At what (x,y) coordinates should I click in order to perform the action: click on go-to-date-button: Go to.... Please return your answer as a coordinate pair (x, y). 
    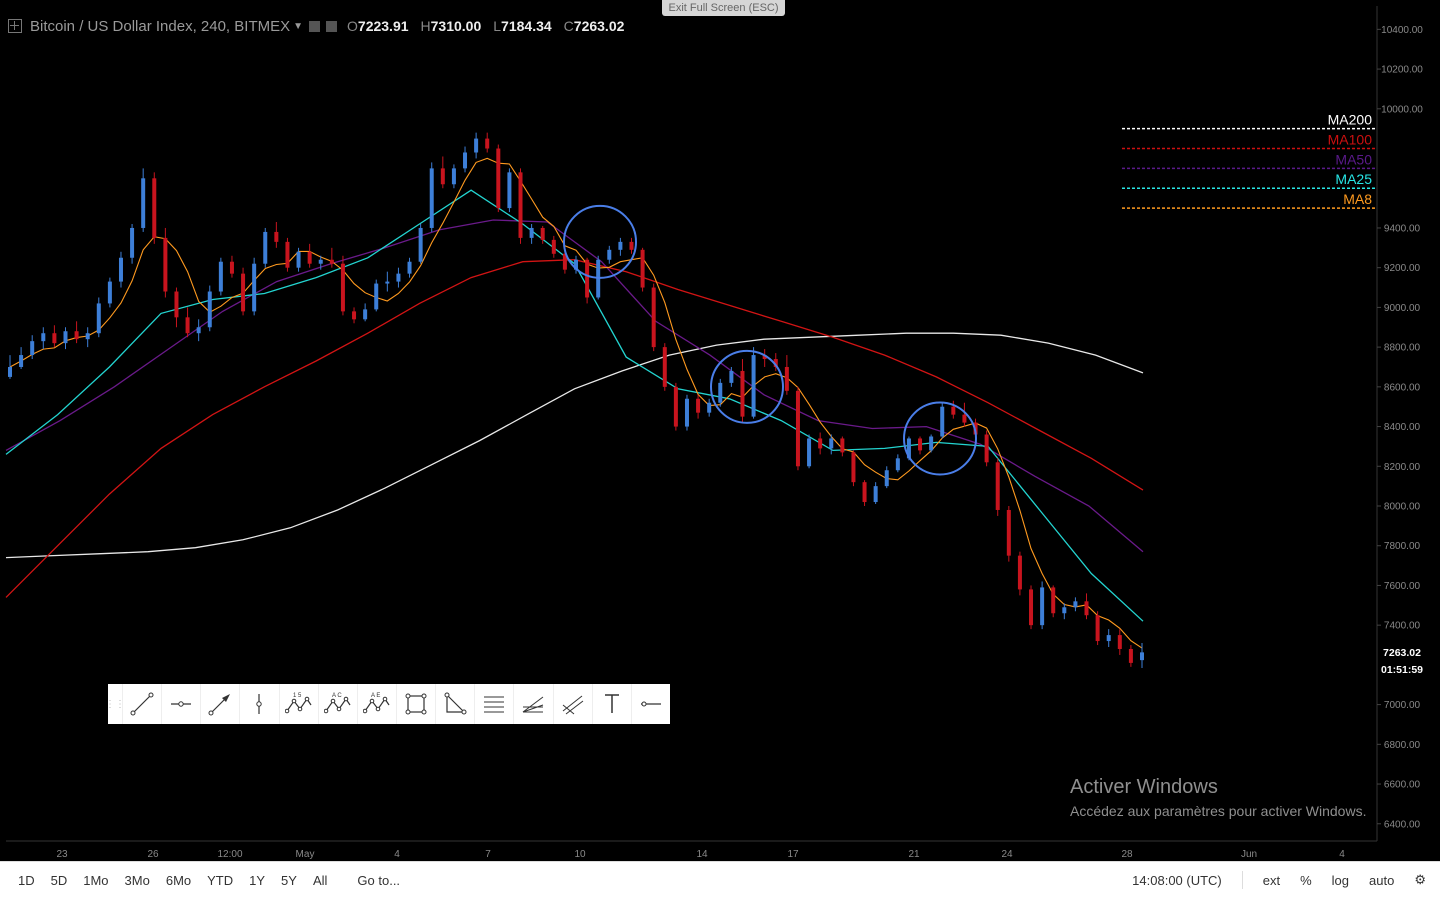
    Looking at the image, I should click on (379, 880).